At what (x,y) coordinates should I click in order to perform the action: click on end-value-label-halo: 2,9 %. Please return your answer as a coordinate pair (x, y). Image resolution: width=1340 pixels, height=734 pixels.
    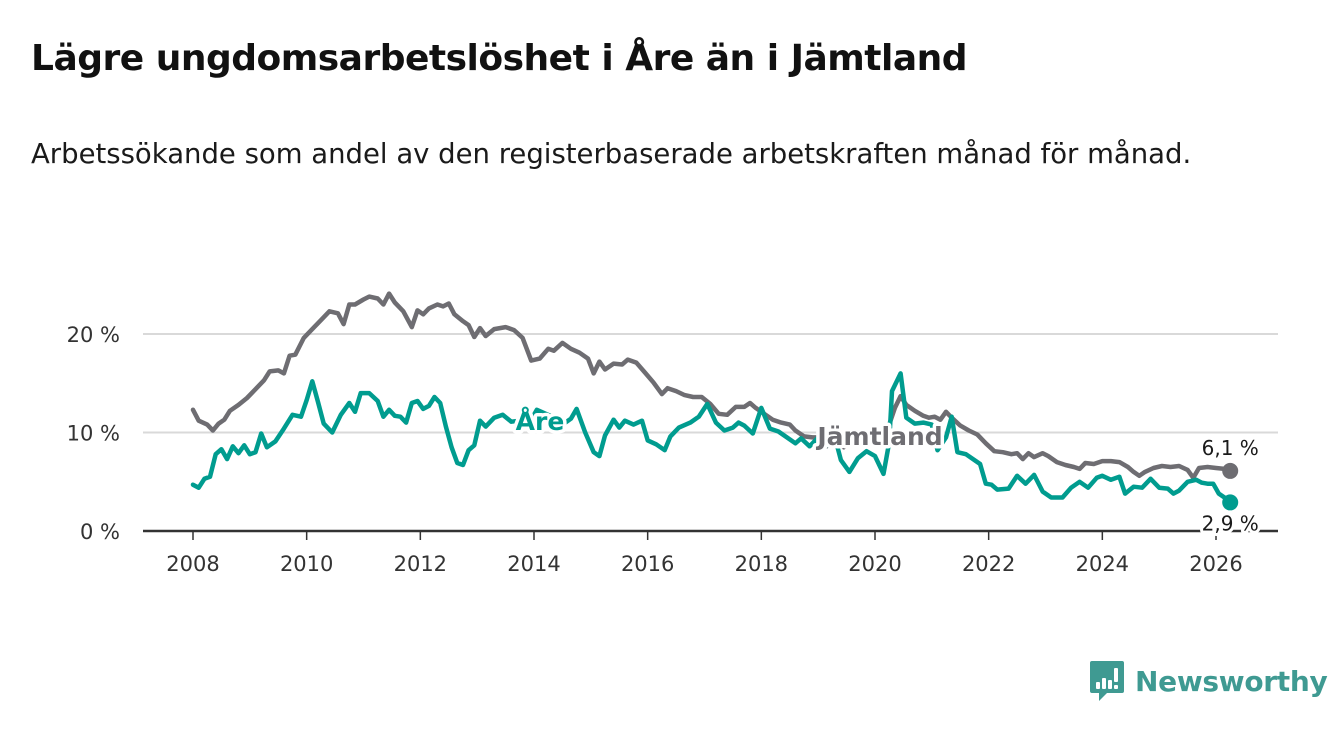
    Looking at the image, I should click on (1230, 523).